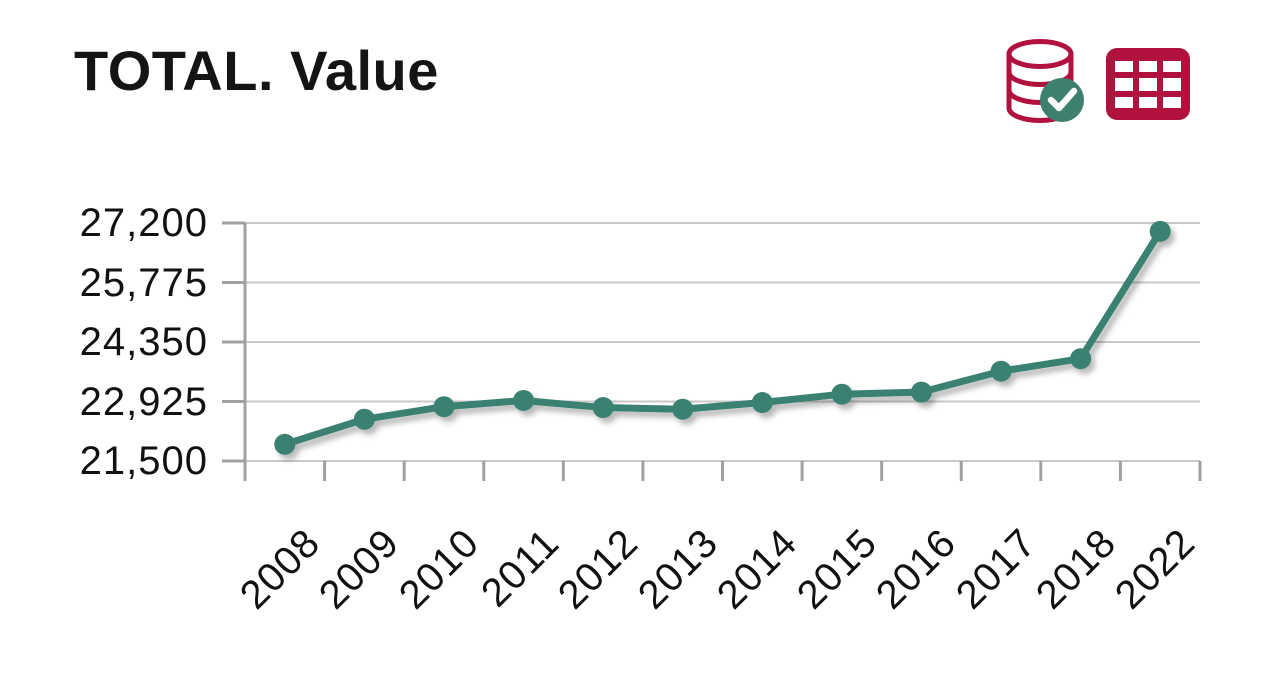  What do you see at coordinates (143, 342) in the screenshot?
I see `y-axis-label: 24,350` at bounding box center [143, 342].